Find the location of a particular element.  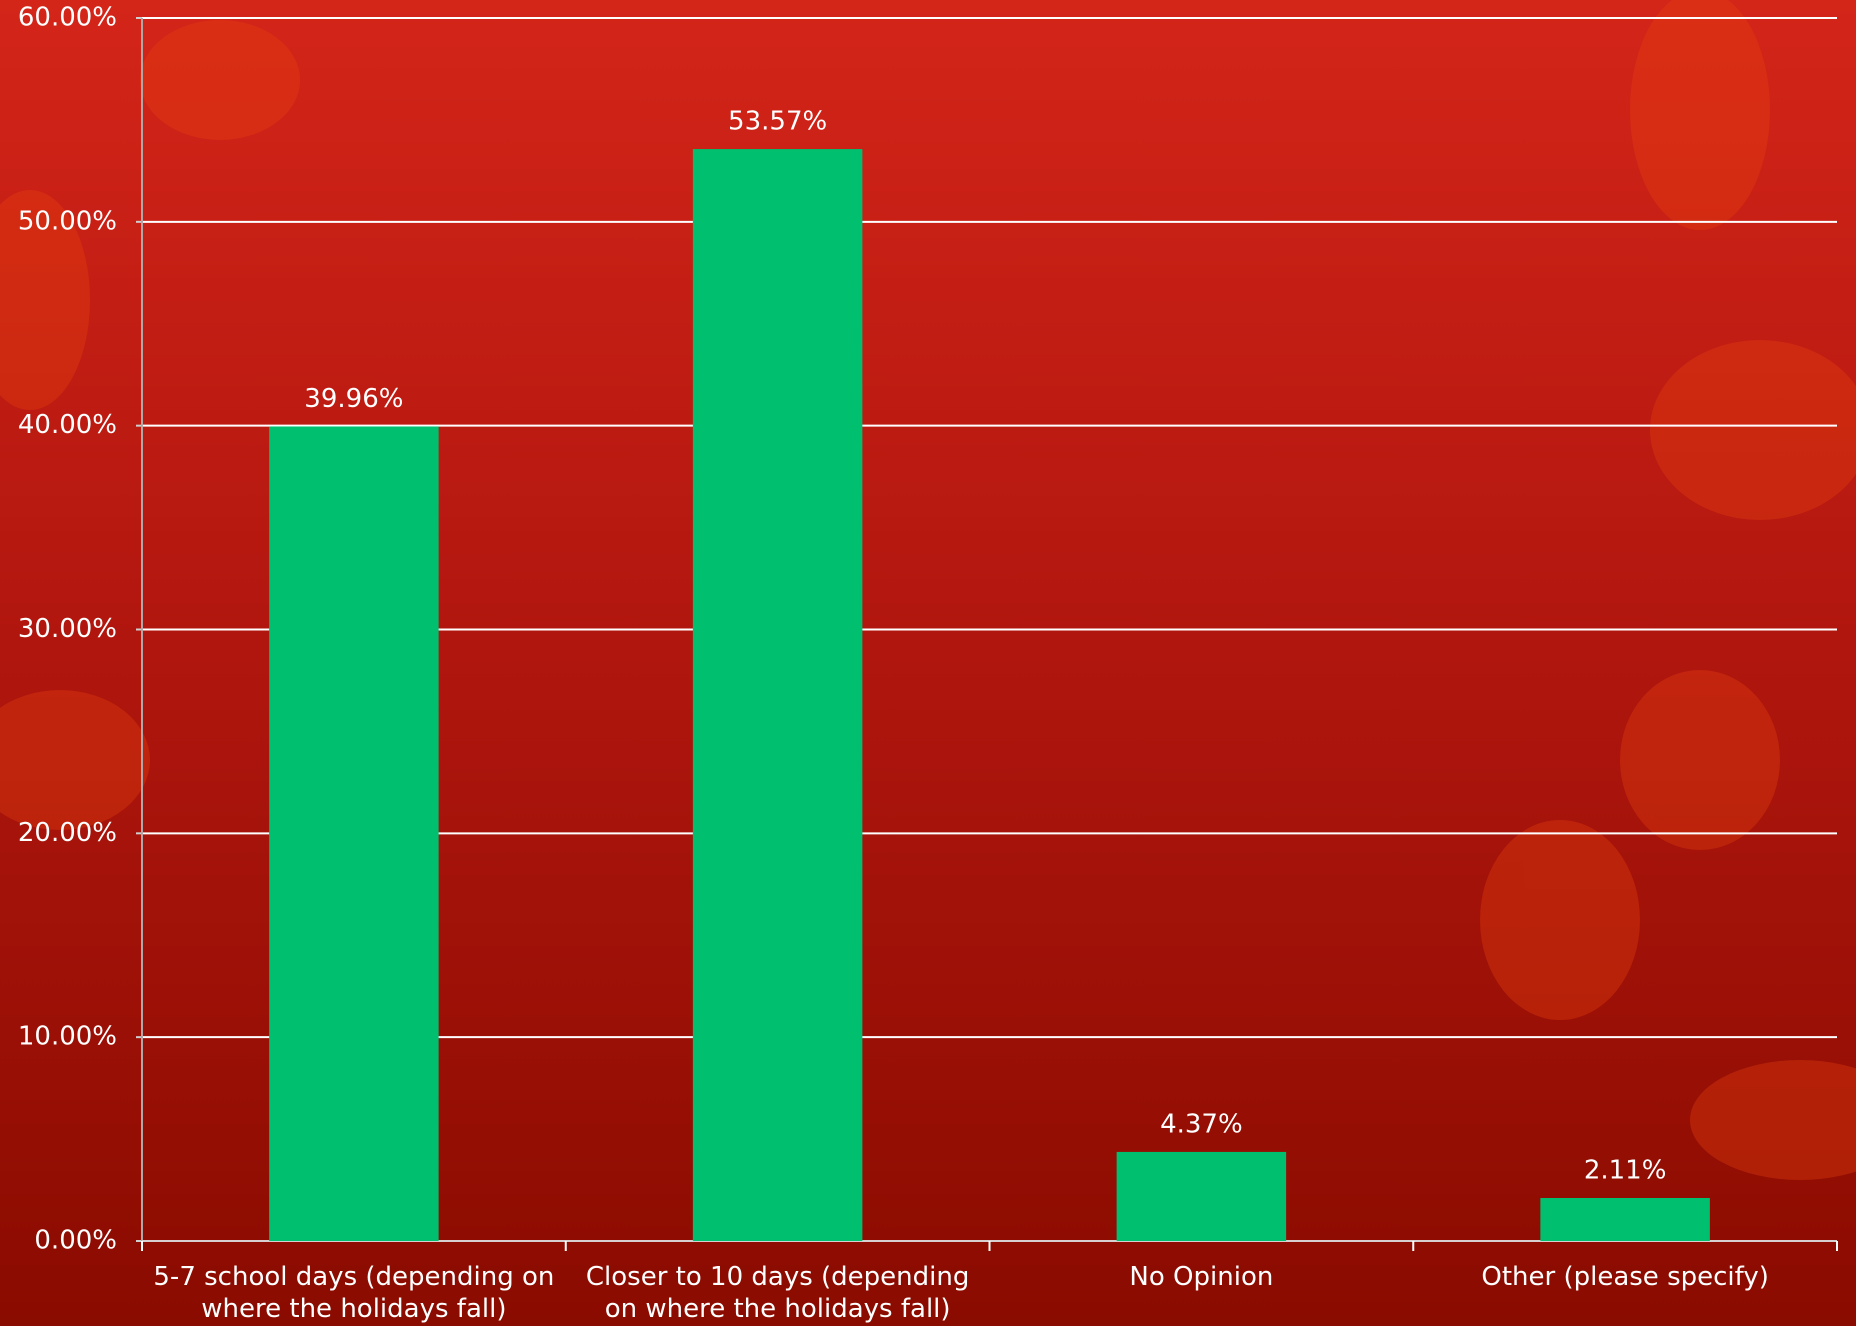

y-tick-label: 40.00% is located at coordinates (67, 425).